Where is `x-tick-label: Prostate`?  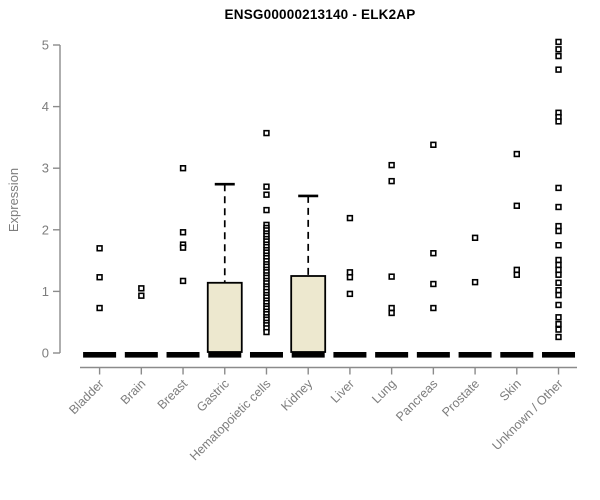 x-tick-label: Prostate is located at coordinates (460, 398).